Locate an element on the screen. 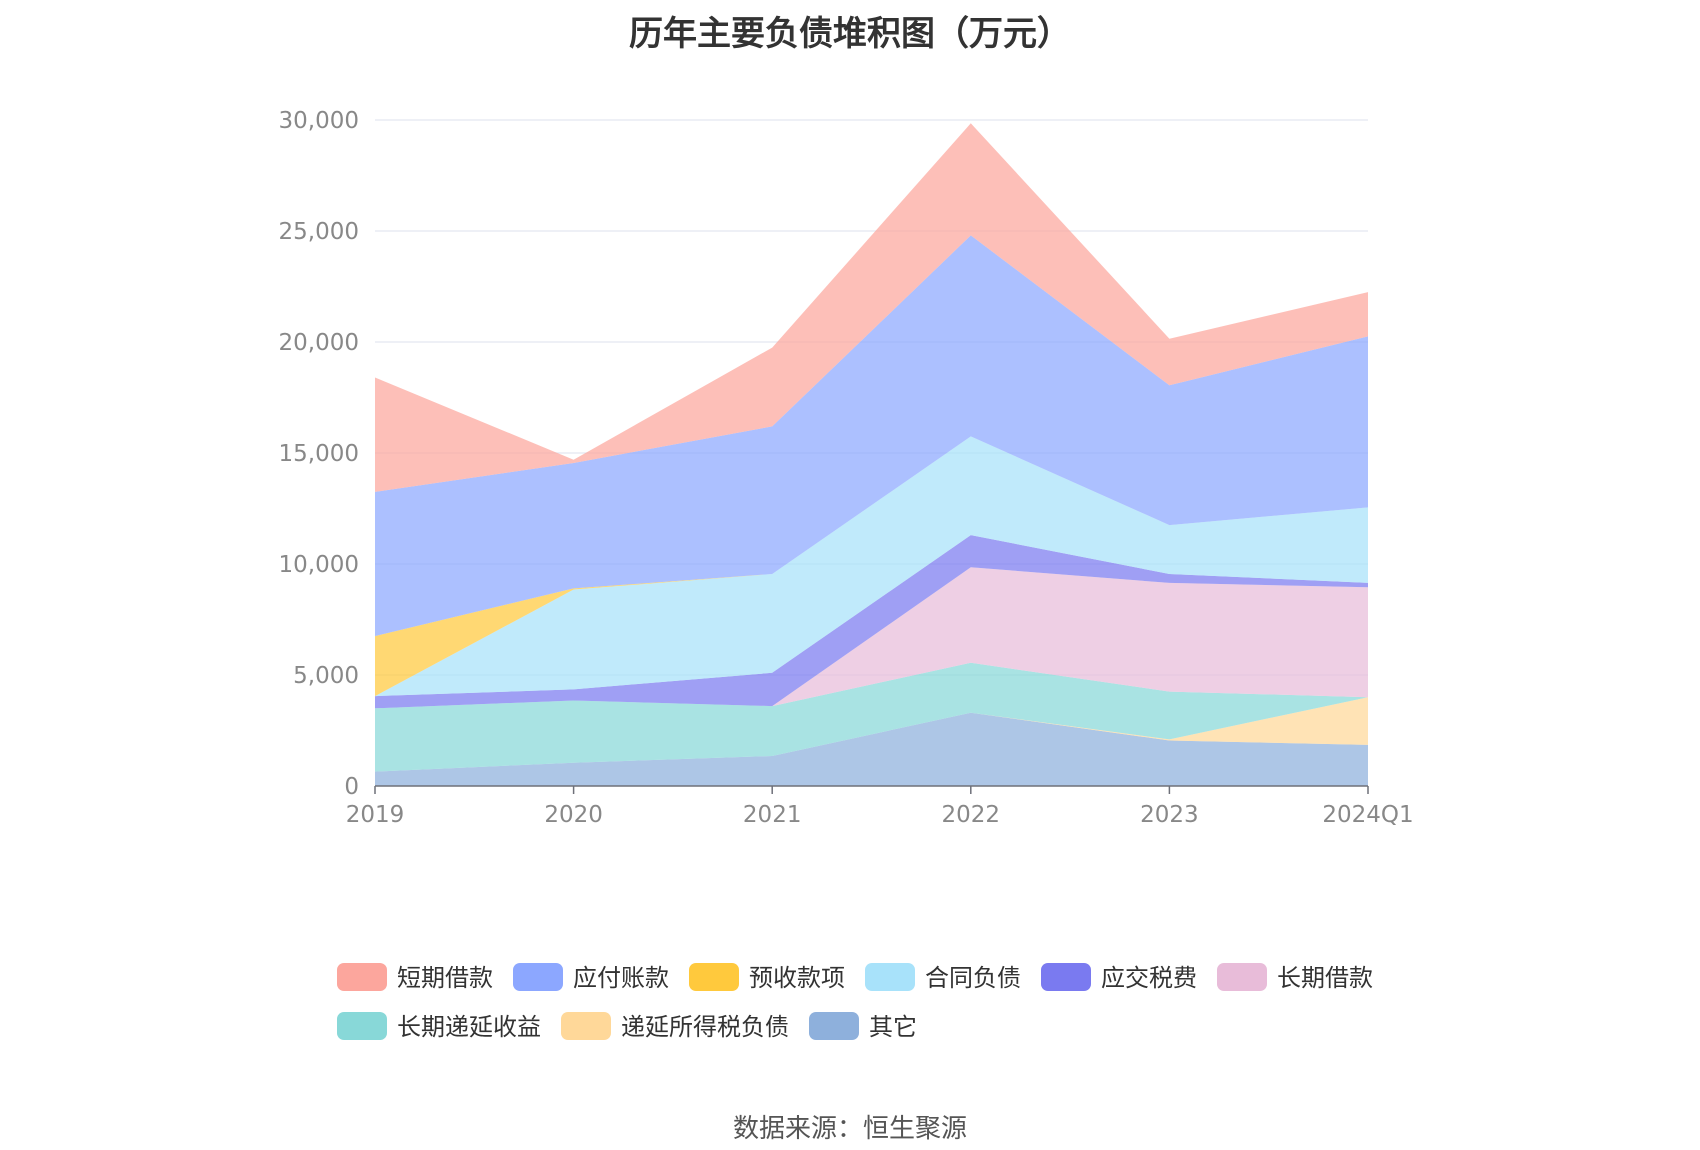 The width and height of the screenshot is (1700, 1150). legend-label: 长期递延收益 is located at coordinates (469, 1027).